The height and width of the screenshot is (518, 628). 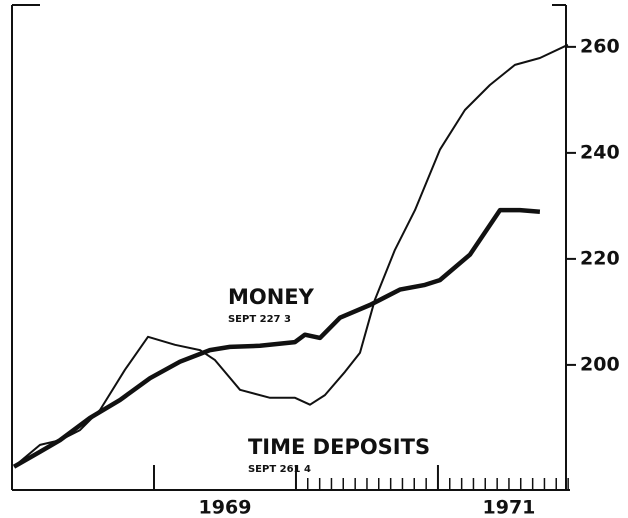 What do you see at coordinates (279, 469) in the screenshot?
I see `annotation-sub: SEPT 261 4` at bounding box center [279, 469].